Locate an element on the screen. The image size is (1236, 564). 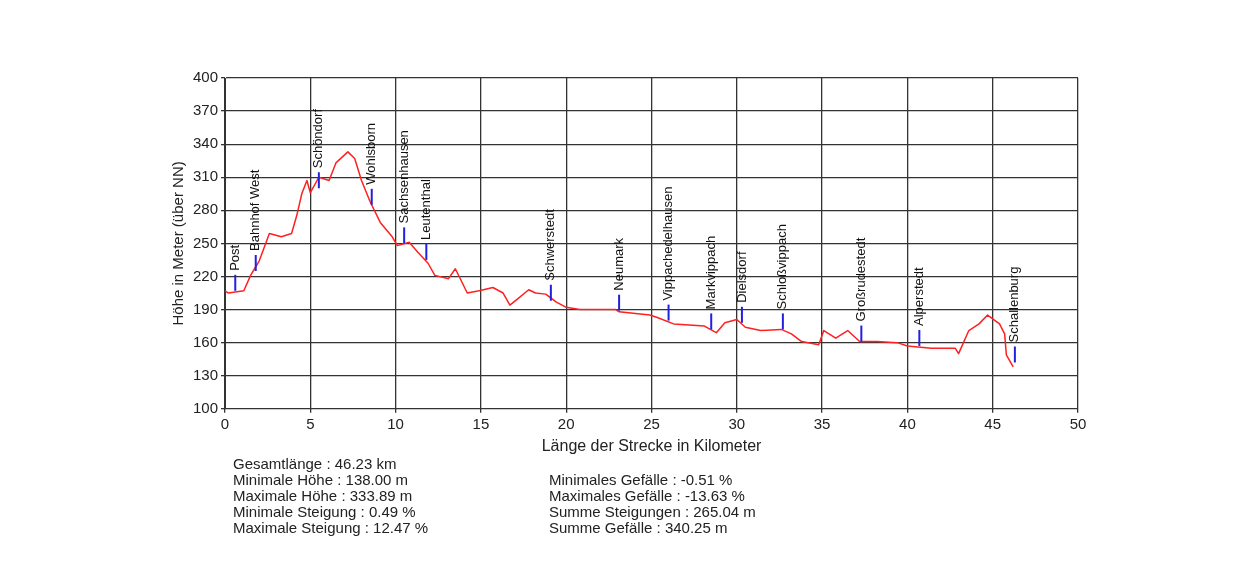
annotation: Schöndorf is located at coordinates (318, 138).